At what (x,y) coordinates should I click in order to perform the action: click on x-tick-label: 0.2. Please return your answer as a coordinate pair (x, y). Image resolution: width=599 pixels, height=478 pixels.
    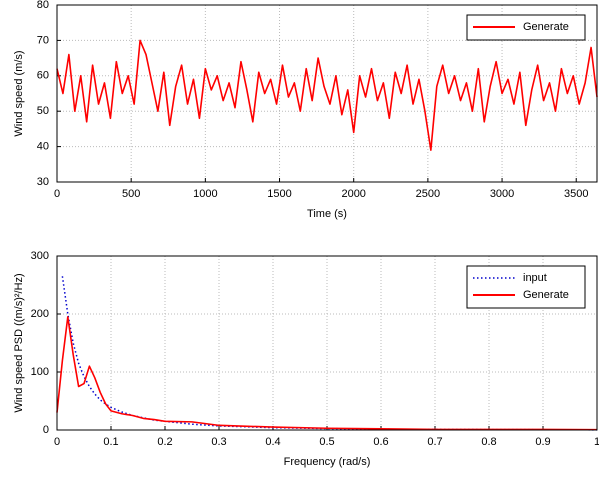
    Looking at the image, I should click on (164, 442).